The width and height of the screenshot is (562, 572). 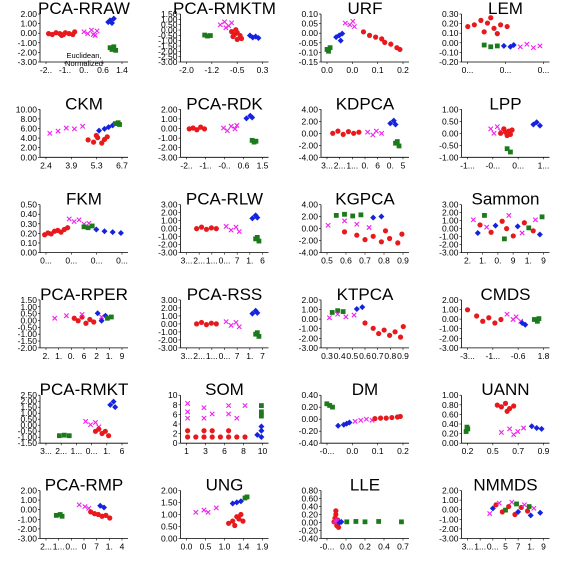 What do you see at coordinates (505, 199) in the screenshot?
I see `chart-title: Sammon` at bounding box center [505, 199].